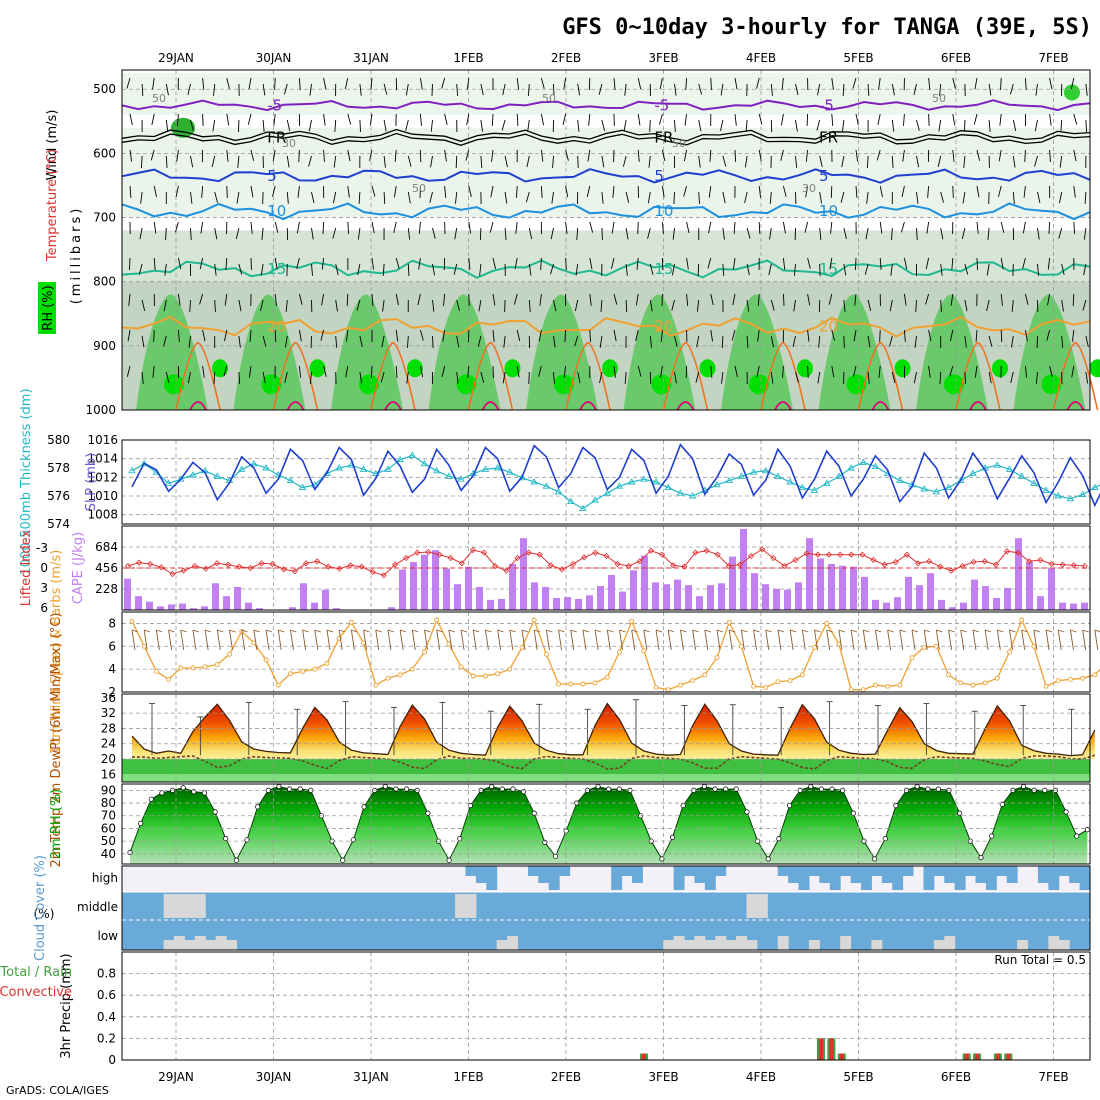  What do you see at coordinates (112, 692) in the screenshot?
I see `wind-tick: 2` at bounding box center [112, 692].